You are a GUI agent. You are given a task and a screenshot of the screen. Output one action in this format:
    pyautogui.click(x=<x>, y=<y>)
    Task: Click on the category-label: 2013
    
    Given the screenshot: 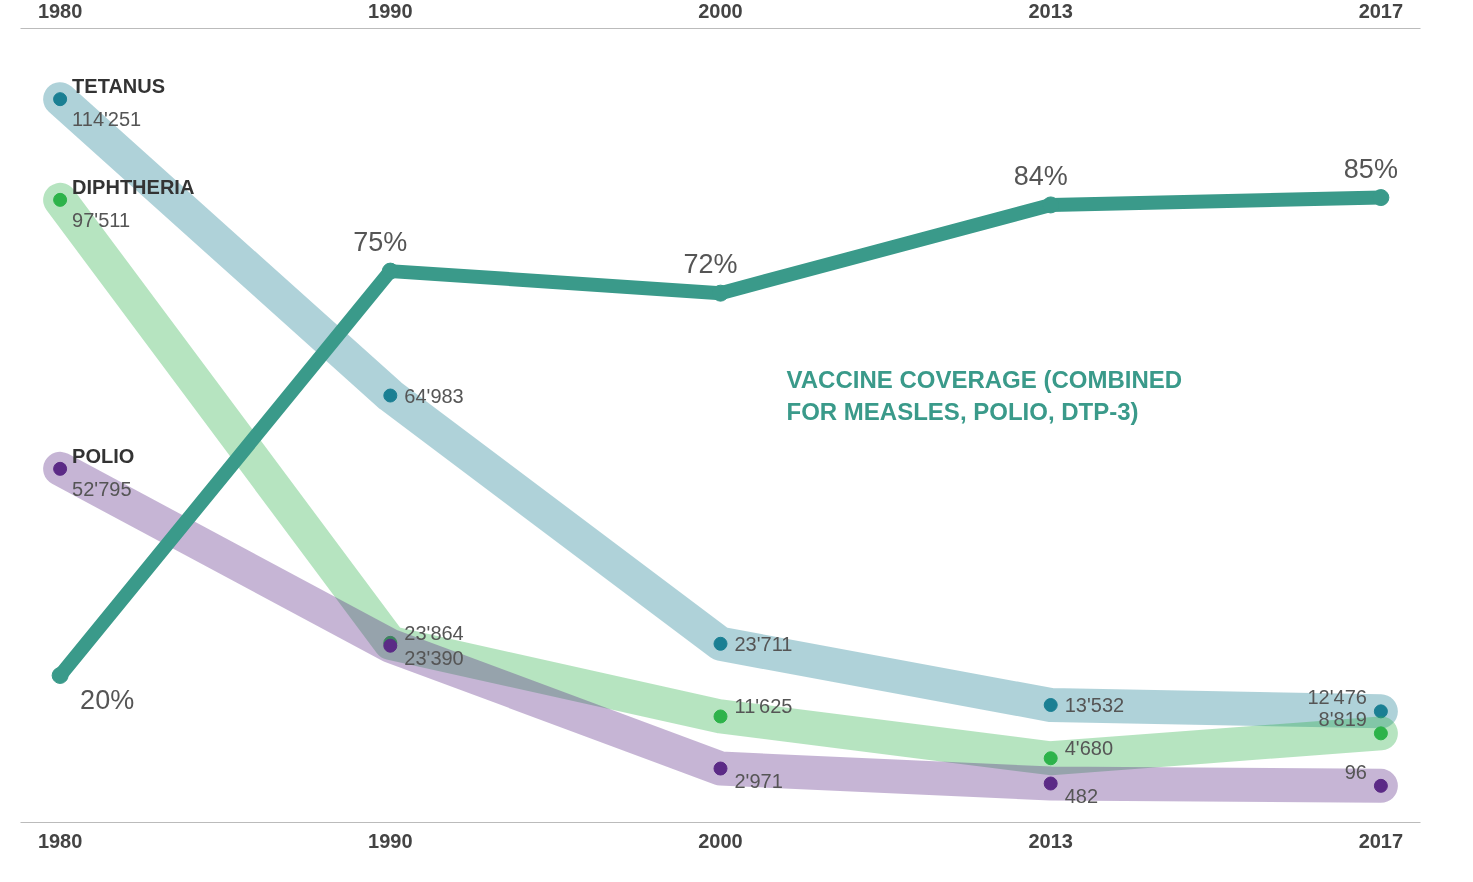 What is the action you would take?
    pyautogui.click(x=1050, y=840)
    